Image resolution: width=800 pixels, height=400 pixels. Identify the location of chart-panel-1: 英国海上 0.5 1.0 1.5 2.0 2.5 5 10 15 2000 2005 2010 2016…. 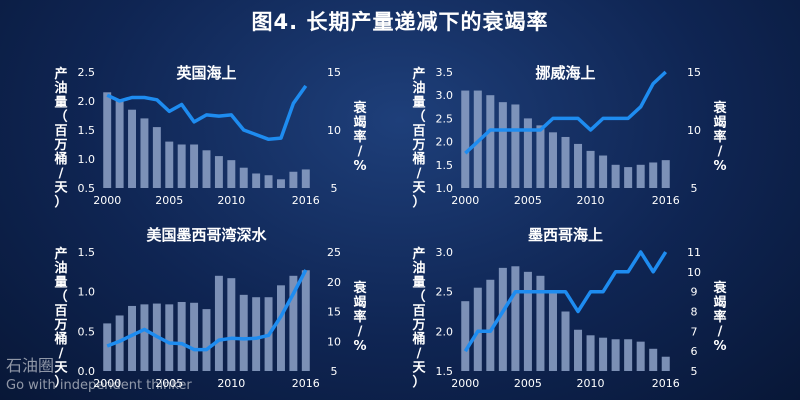
(210, 137).